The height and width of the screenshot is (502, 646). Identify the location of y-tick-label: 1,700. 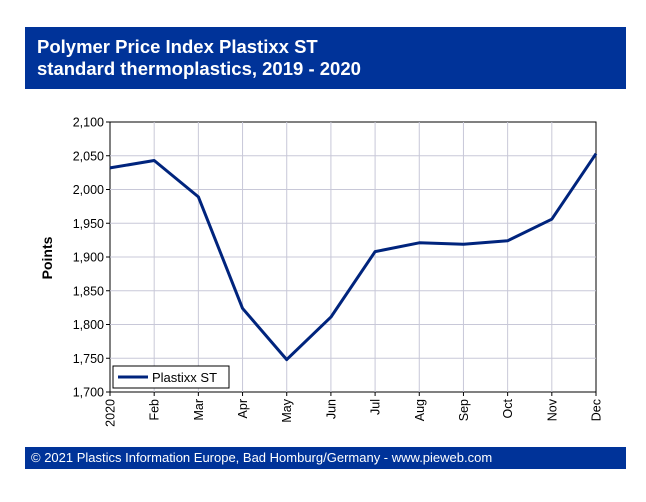
(88, 393).